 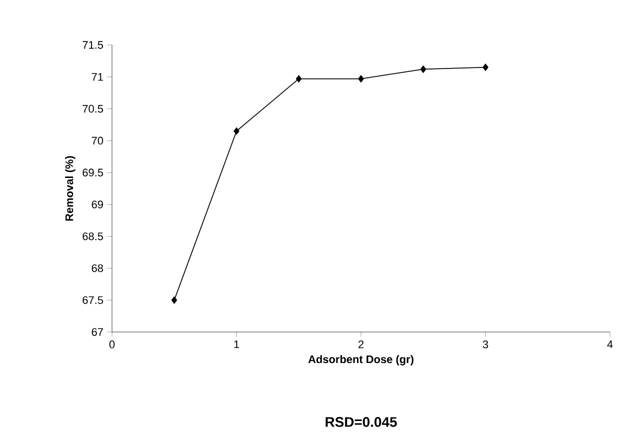 I want to click on y-tick-label: 71, so click(x=97, y=77).